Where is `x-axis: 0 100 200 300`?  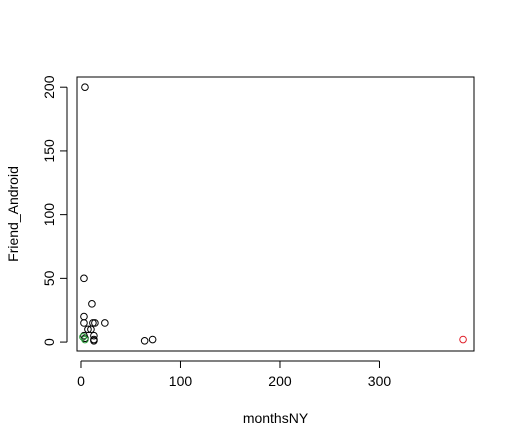
x-axis: 0 100 200 300 is located at coordinates (234, 374).